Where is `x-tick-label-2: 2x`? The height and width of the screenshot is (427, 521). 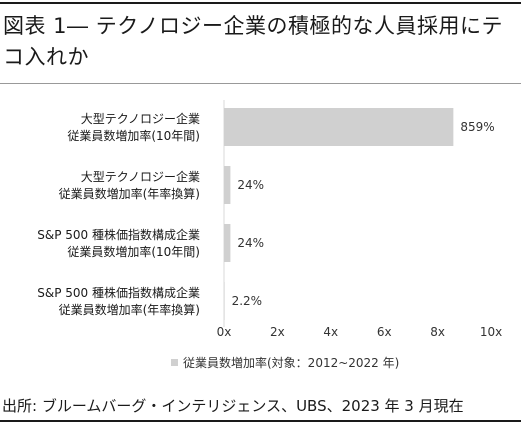
x-tick-label-2: 2x is located at coordinates (277, 332).